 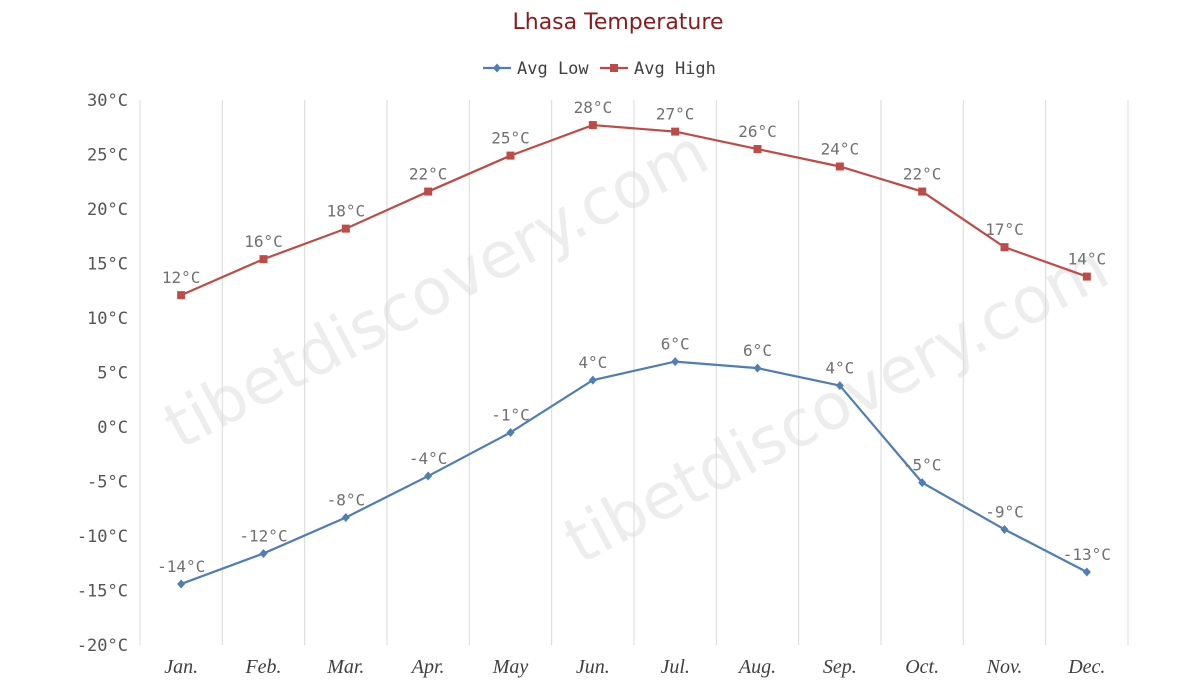 What do you see at coordinates (840, 148) in the screenshot?
I see `data-label: 24°C` at bounding box center [840, 148].